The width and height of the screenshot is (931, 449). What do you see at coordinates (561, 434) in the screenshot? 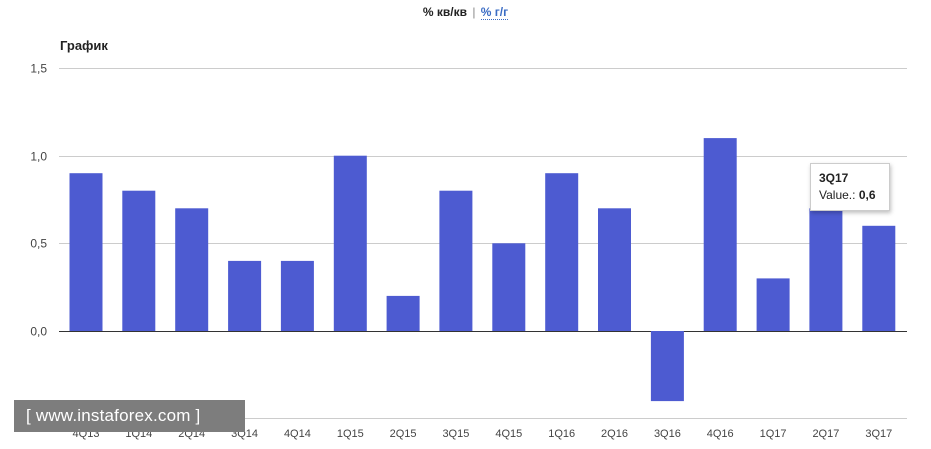
I see `x-tick-label: 1Q16` at bounding box center [561, 434].